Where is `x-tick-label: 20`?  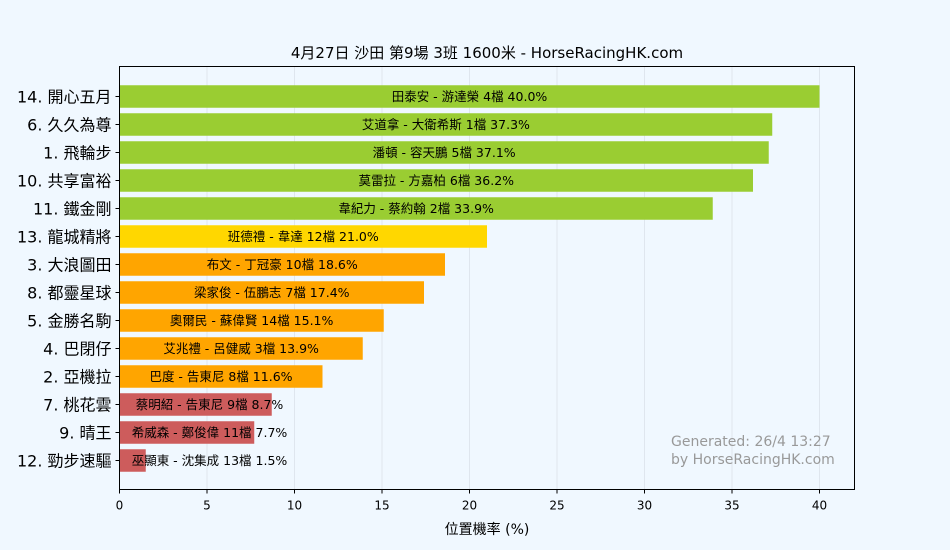
x-tick-label: 20 is located at coordinates (469, 506).